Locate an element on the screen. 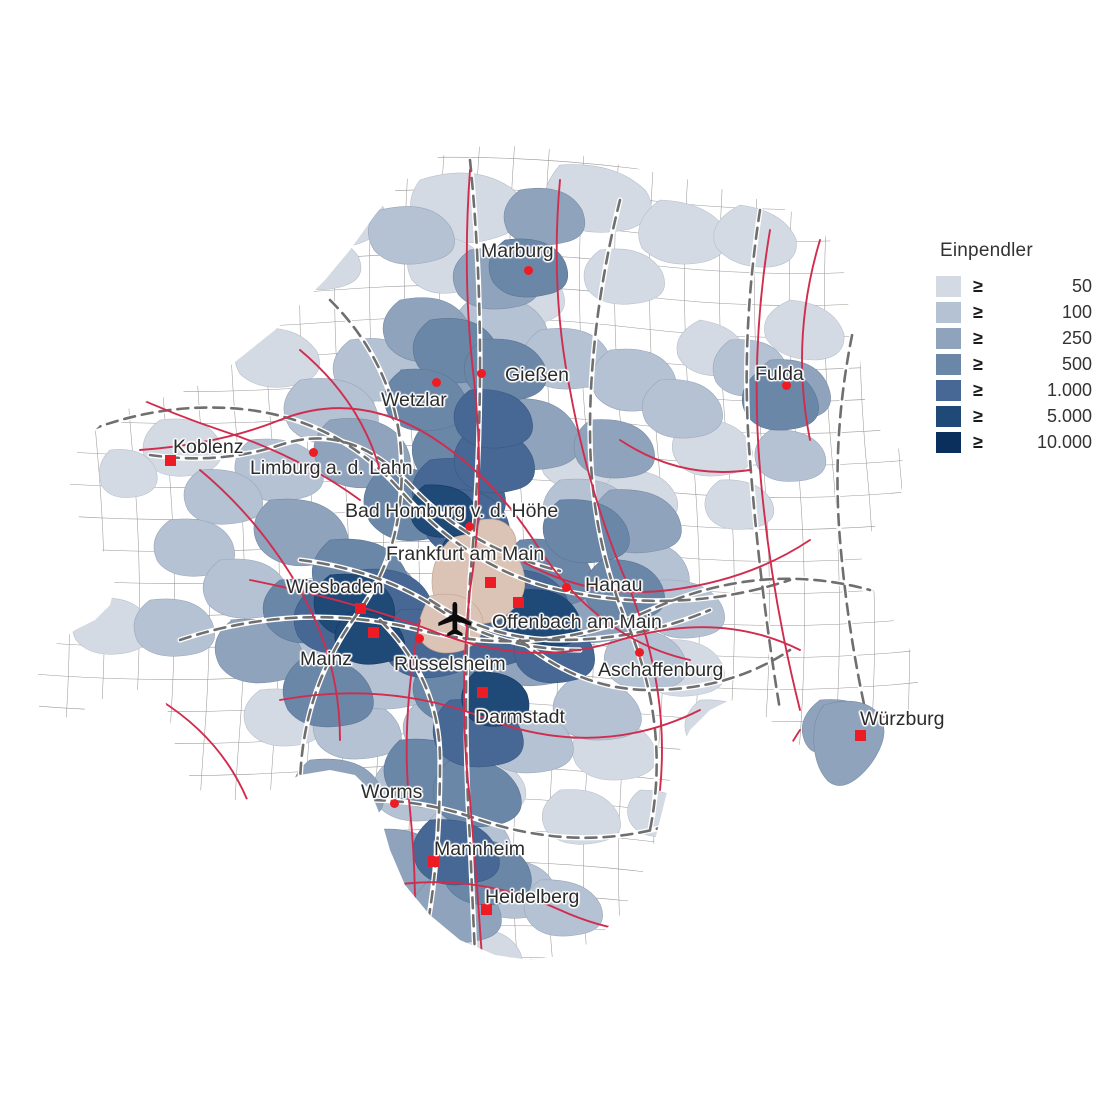  city-marker-bad-homburg is located at coordinates (469, 526).